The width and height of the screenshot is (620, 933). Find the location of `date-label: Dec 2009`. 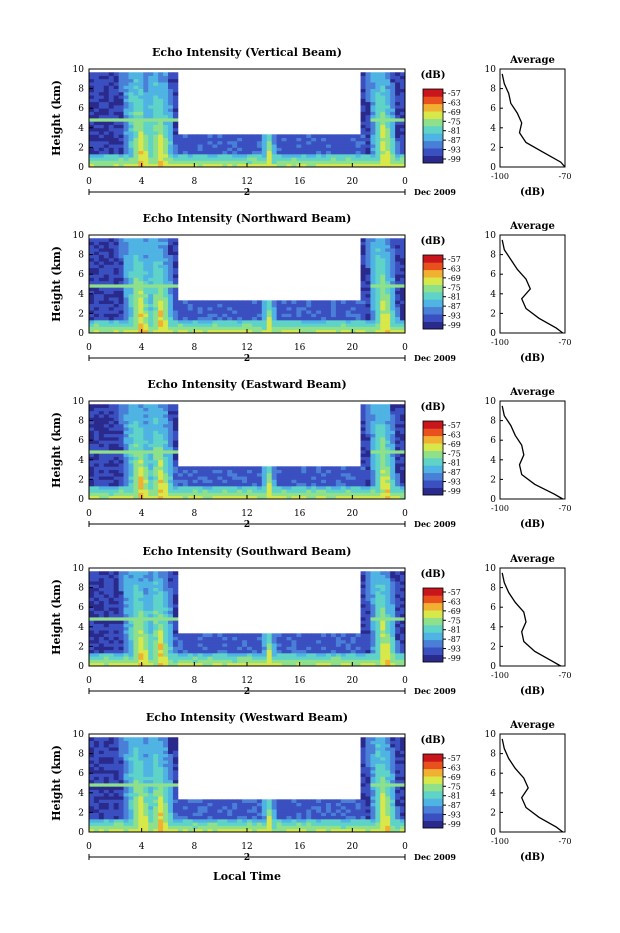

date-label: Dec 2009 is located at coordinates (435, 691).